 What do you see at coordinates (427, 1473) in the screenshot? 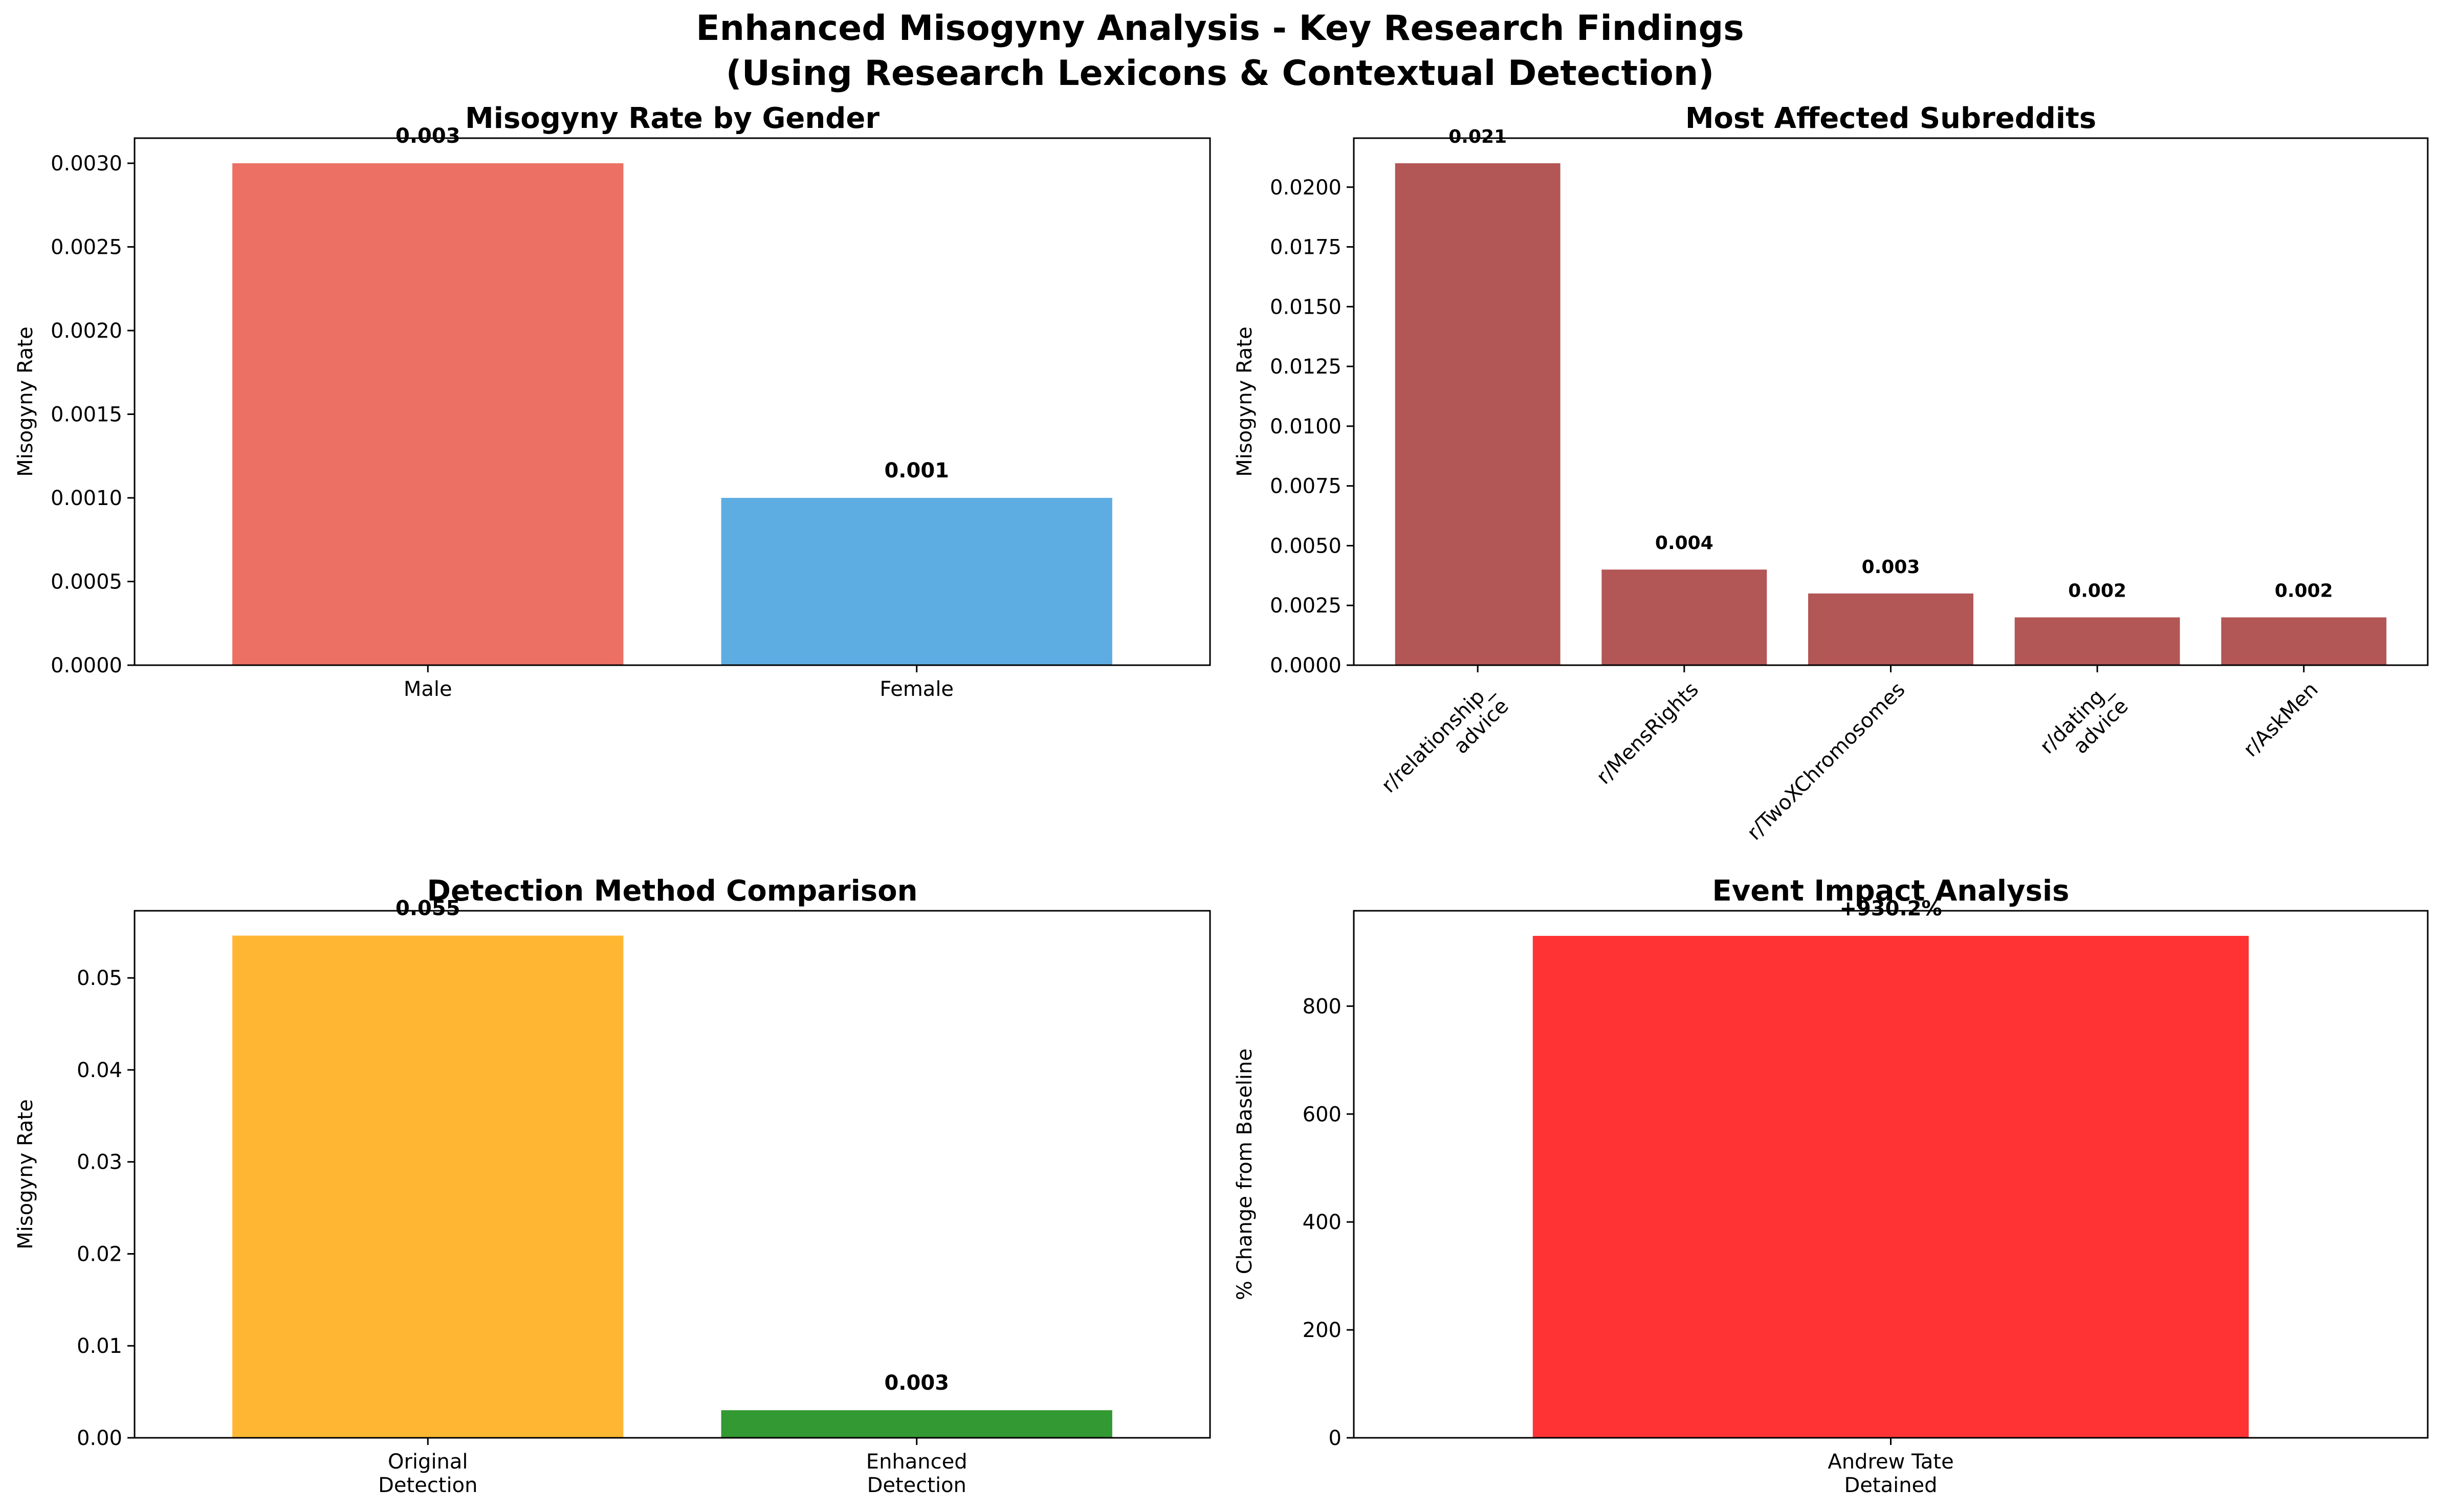
I see `x-tick-label: Original Detection` at bounding box center [427, 1473].